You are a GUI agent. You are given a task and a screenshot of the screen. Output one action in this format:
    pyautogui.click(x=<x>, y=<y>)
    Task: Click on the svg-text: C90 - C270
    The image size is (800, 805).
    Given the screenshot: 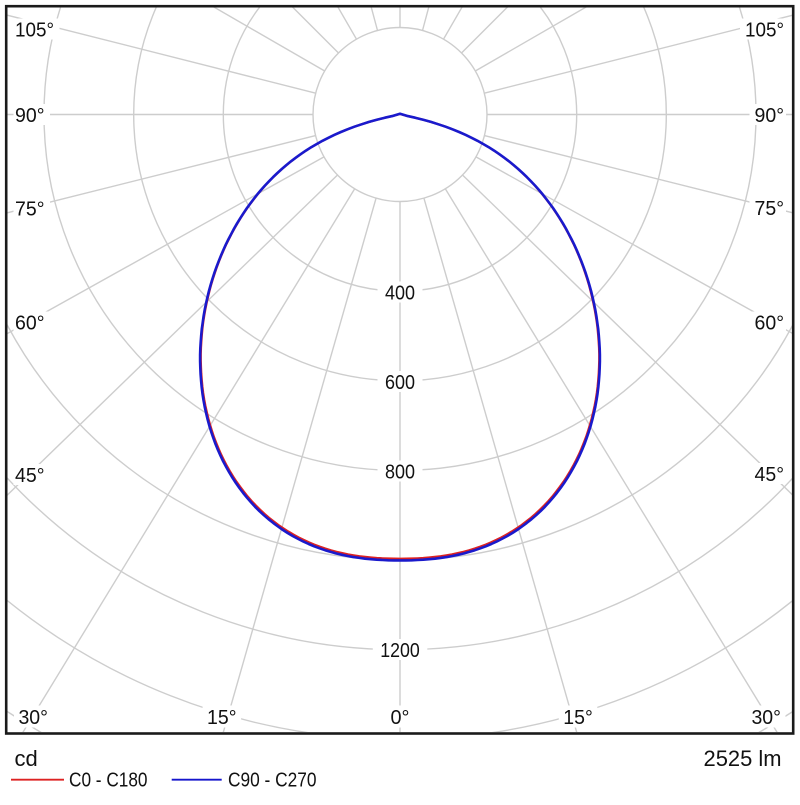 What is the action you would take?
    pyautogui.click(x=272, y=780)
    